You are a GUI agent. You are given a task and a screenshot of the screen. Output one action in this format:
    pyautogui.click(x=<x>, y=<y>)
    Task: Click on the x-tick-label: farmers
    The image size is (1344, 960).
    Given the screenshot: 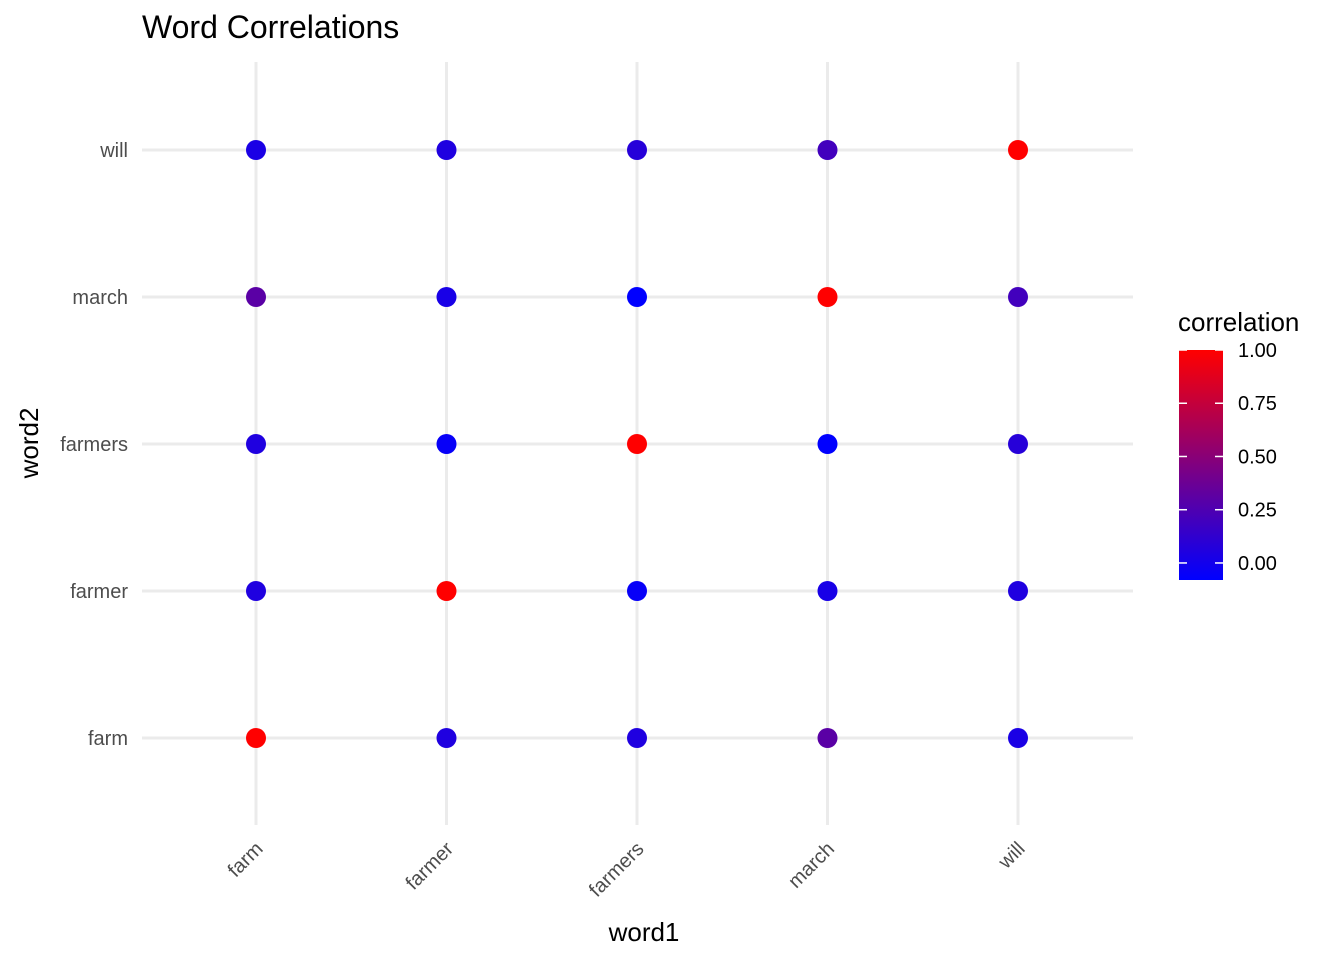 What is the action you would take?
    pyautogui.click(x=616, y=869)
    